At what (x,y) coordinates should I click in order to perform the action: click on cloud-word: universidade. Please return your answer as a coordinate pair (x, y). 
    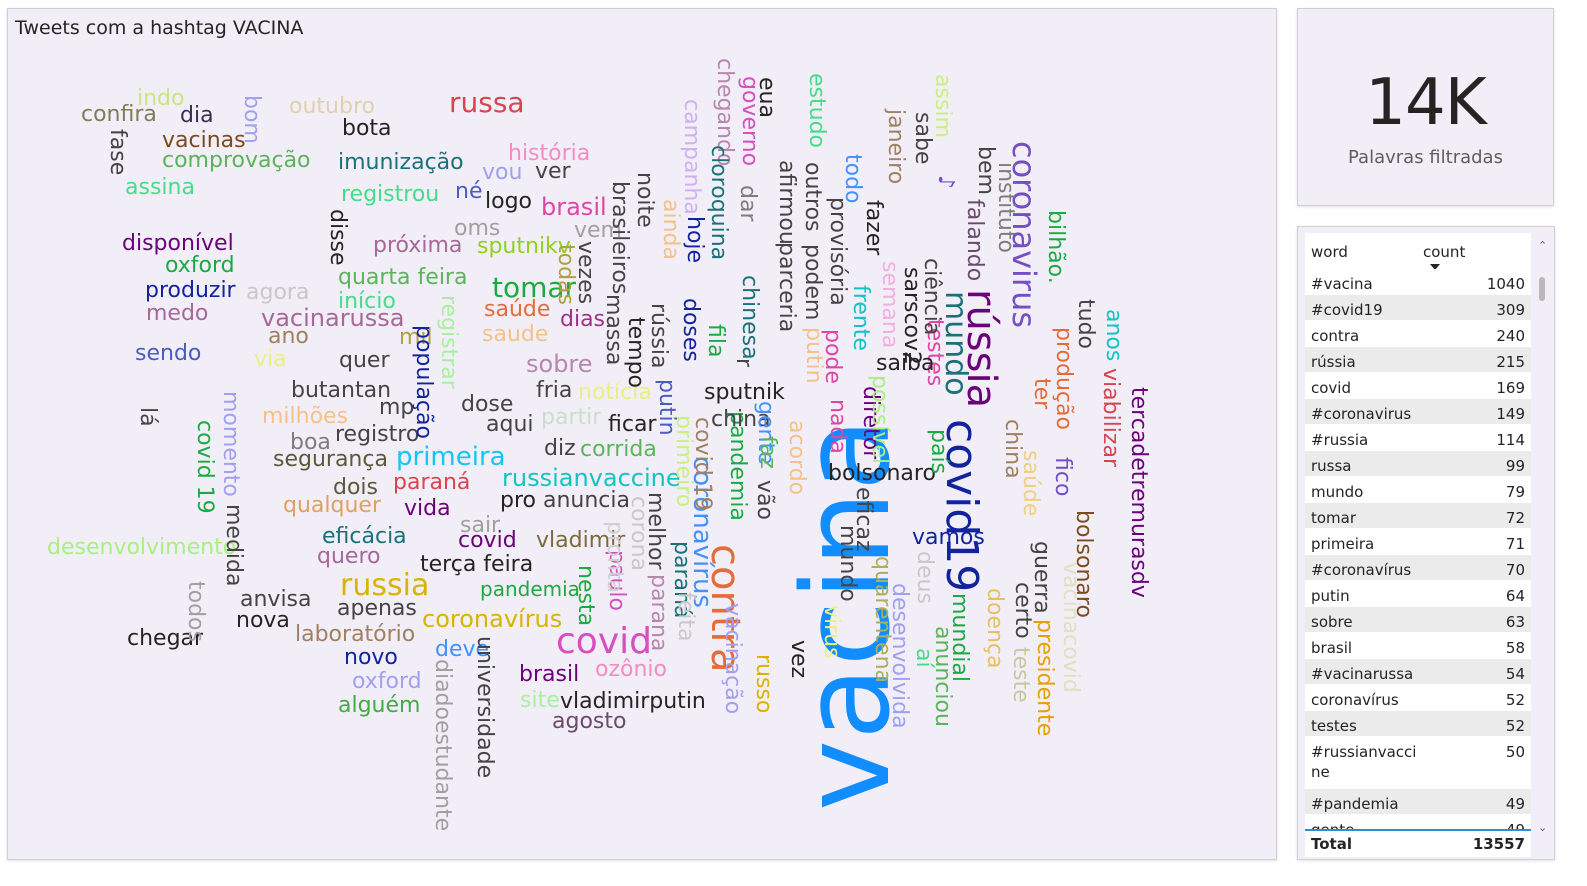
    Looking at the image, I should click on (484, 707).